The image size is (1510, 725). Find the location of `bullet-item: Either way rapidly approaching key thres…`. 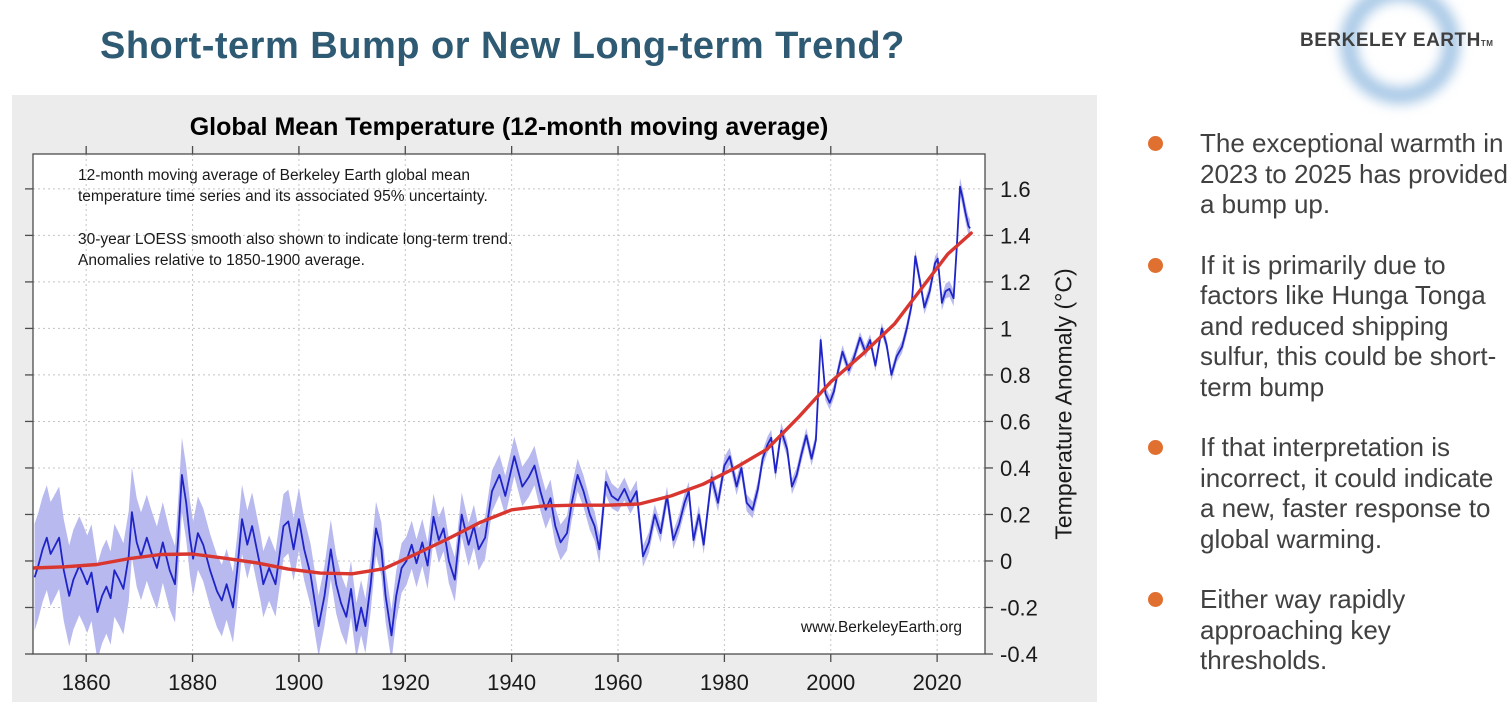

bullet-item: Either way rapidly approaching key thres… is located at coordinates (1319, 630).